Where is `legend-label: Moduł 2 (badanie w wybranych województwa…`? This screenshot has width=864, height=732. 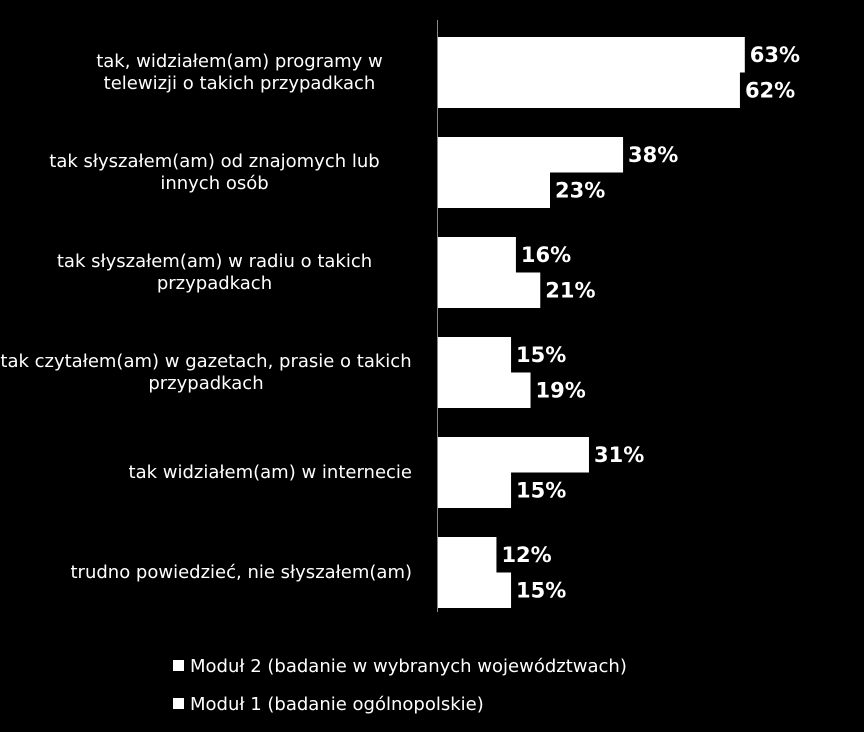
legend-label: Moduł 2 (badanie w wybranych województwa… is located at coordinates (408, 666).